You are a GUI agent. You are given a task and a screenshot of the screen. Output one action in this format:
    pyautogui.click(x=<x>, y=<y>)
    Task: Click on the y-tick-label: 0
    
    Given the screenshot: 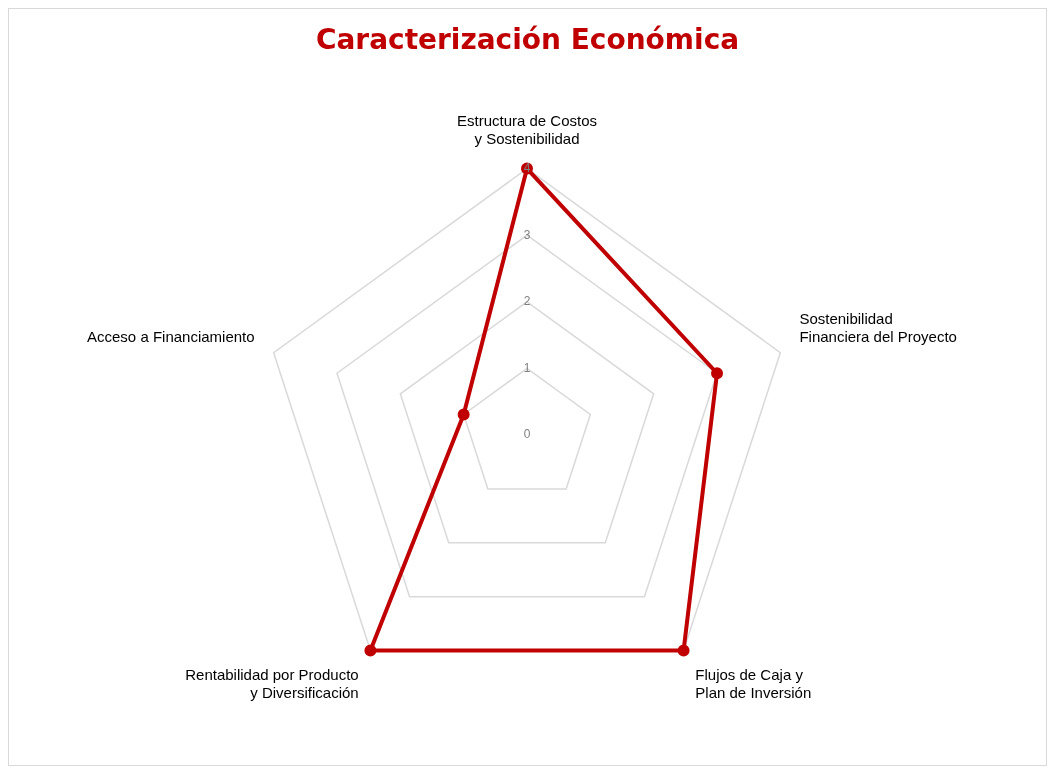 What is the action you would take?
    pyautogui.click(x=527, y=434)
    